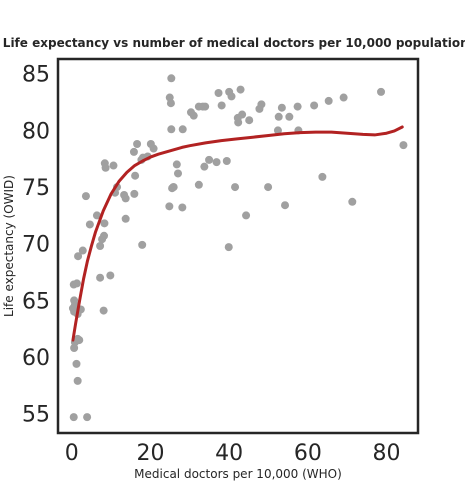 The width and height of the screenshot is (465, 495). Describe the element at coordinates (72, 453) in the screenshot. I see `x-tick-label-0: 0` at that location.